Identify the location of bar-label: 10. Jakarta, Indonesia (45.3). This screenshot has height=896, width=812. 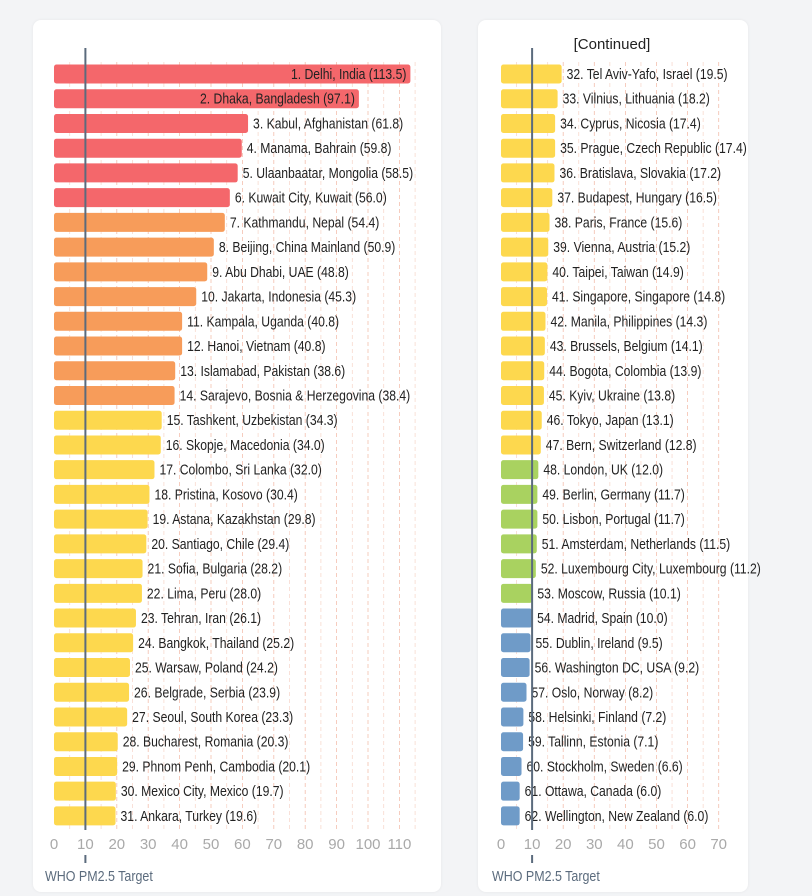
(278, 297).